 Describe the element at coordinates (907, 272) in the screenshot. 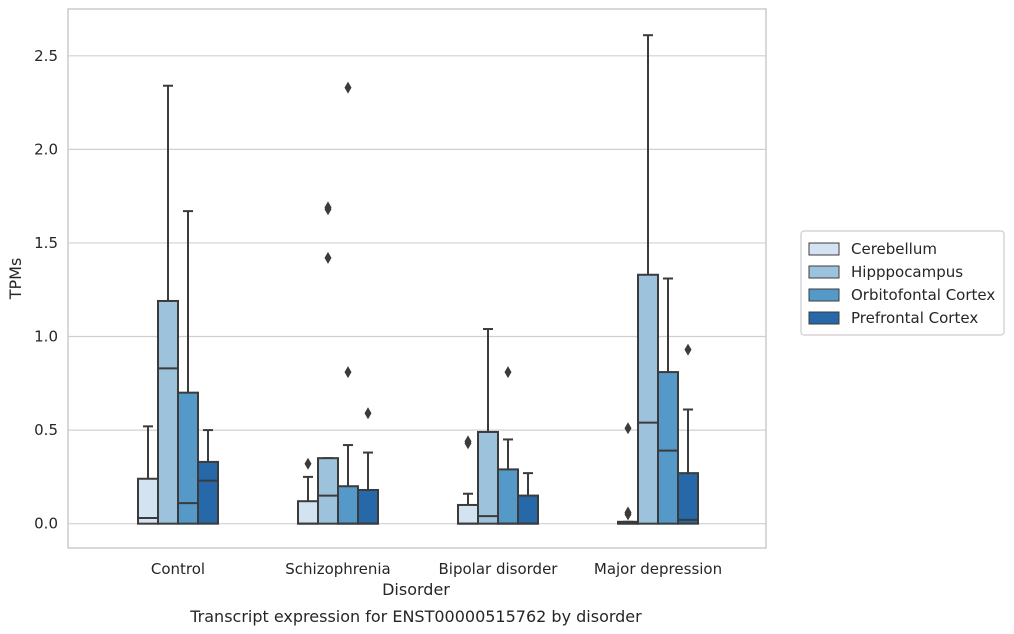

I see `legend-label: Hipppocampus` at that location.